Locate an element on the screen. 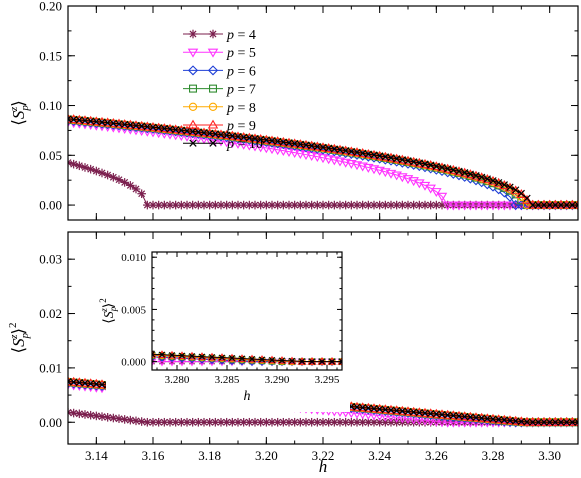  legend-label: p = 5 is located at coordinates (241, 53).